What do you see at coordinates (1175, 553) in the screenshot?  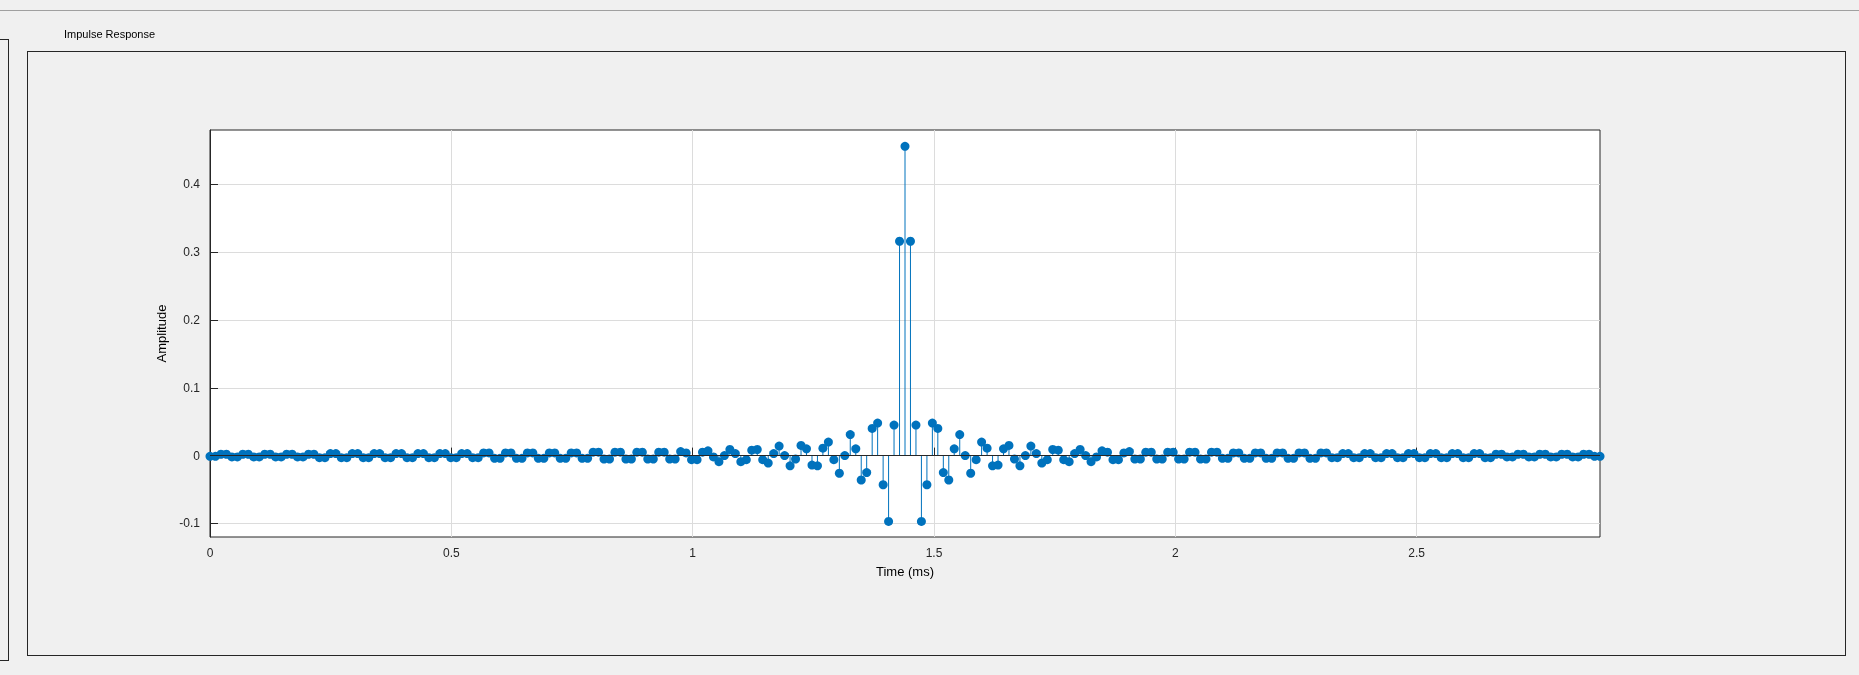 I see `x-tick-label: 2` at bounding box center [1175, 553].